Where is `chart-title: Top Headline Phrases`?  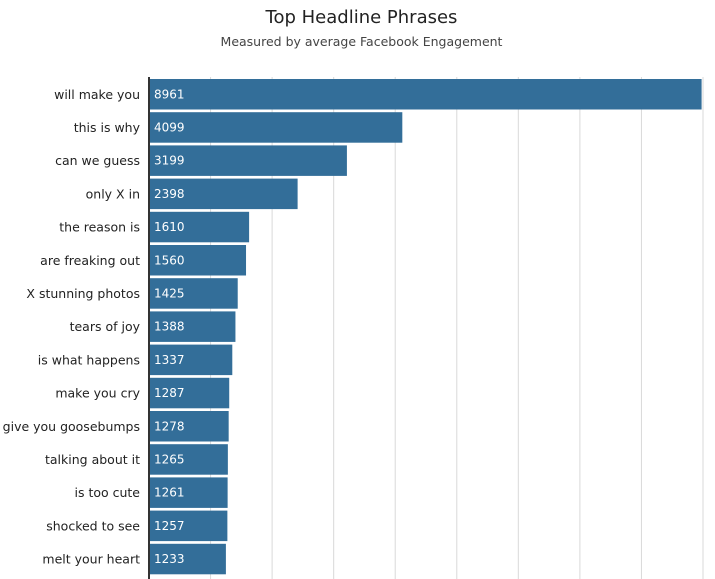 chart-title: Top Headline Phrases is located at coordinates (361, 17).